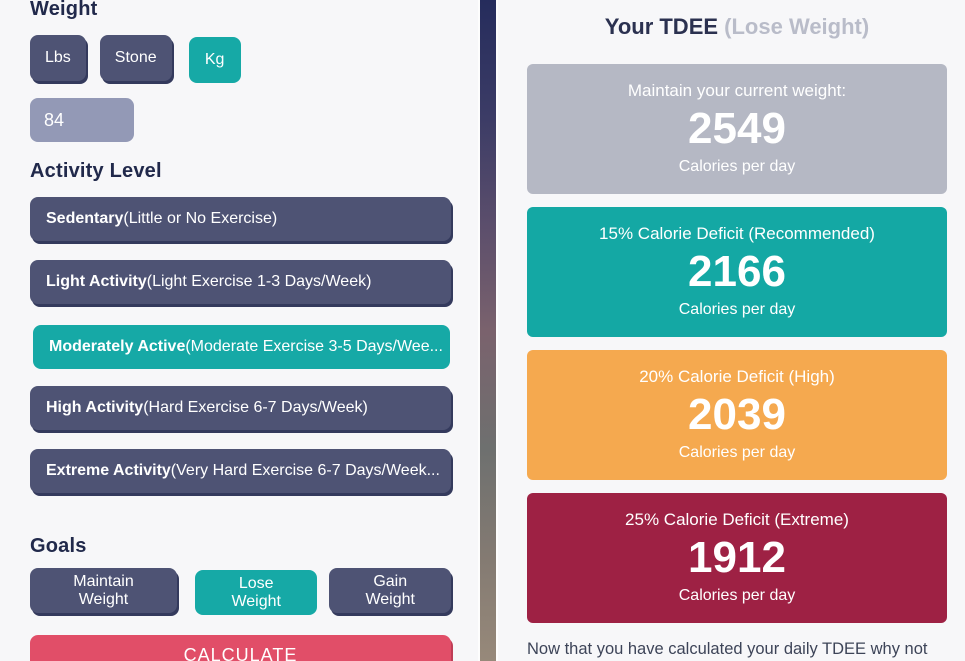 The width and height of the screenshot is (965, 661). What do you see at coordinates (737, 90) in the screenshot?
I see `card-label: Maintain your current weight:` at bounding box center [737, 90].